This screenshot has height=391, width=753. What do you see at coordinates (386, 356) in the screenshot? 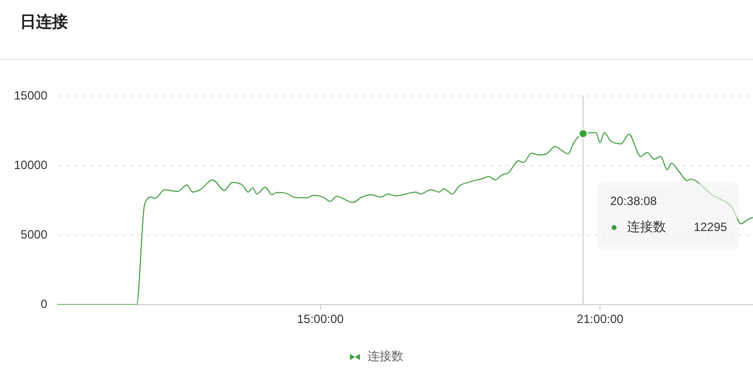
I see `text: 连接数` at bounding box center [386, 356].